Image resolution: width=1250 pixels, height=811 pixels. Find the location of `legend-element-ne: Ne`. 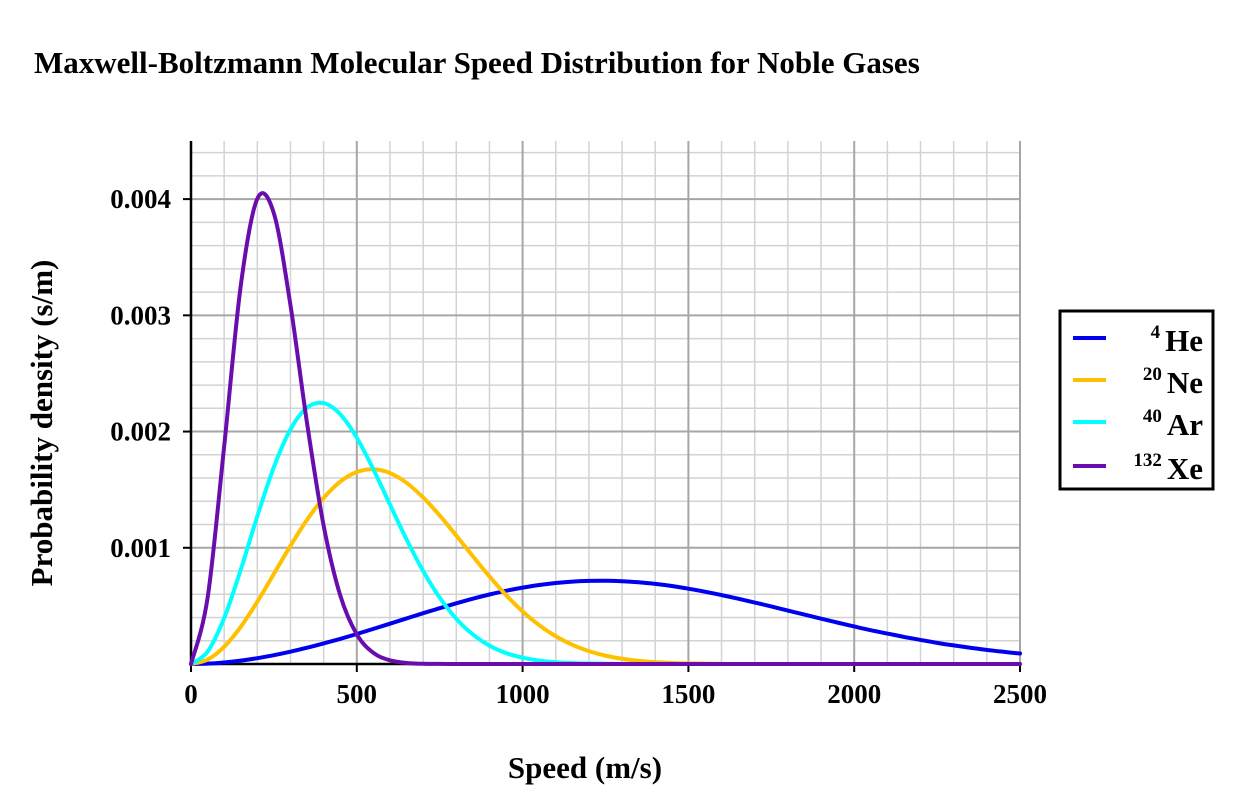

legend-element-ne: Ne is located at coordinates (1185, 382).